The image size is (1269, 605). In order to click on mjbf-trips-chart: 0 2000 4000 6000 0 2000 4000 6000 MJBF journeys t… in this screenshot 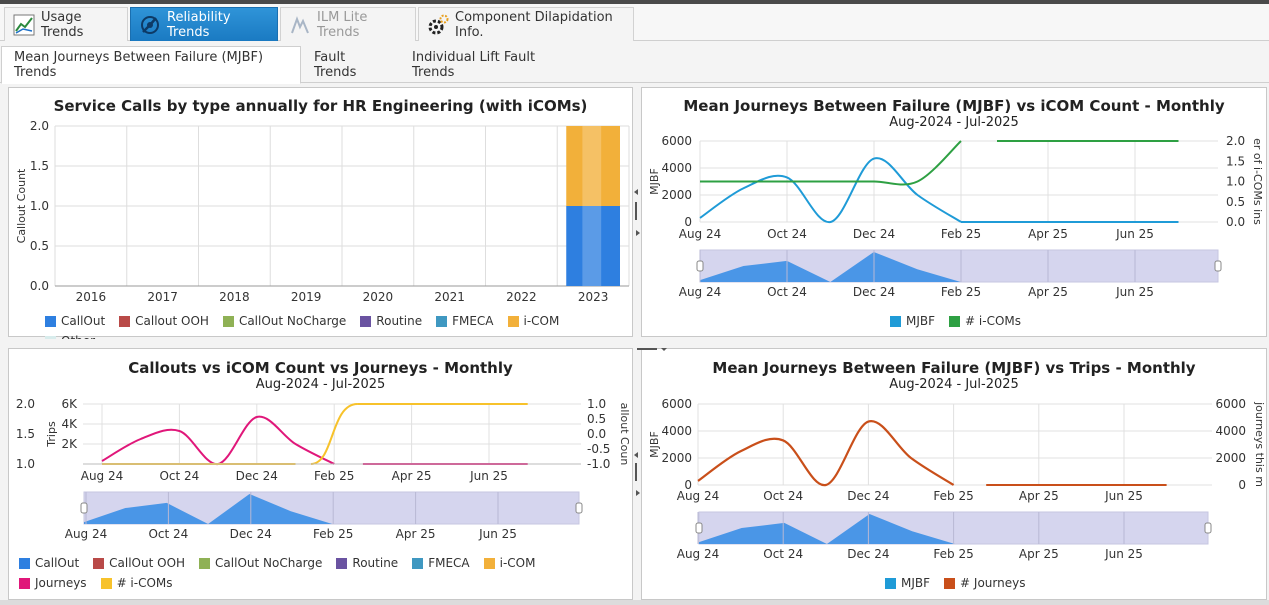, I will do `click(957, 479)`.